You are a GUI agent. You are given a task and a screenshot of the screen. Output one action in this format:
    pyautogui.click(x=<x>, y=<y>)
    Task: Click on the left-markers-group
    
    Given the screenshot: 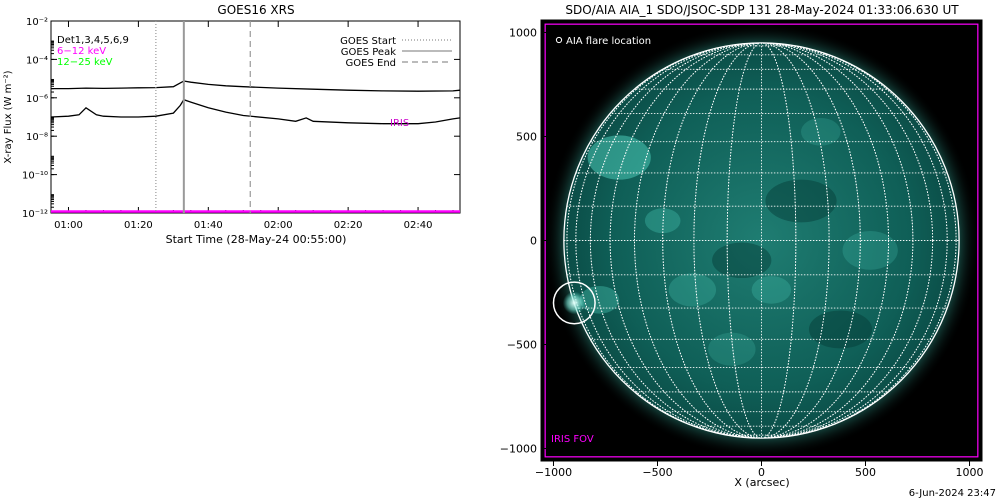 What is the action you would take?
    pyautogui.click(x=203, y=117)
    